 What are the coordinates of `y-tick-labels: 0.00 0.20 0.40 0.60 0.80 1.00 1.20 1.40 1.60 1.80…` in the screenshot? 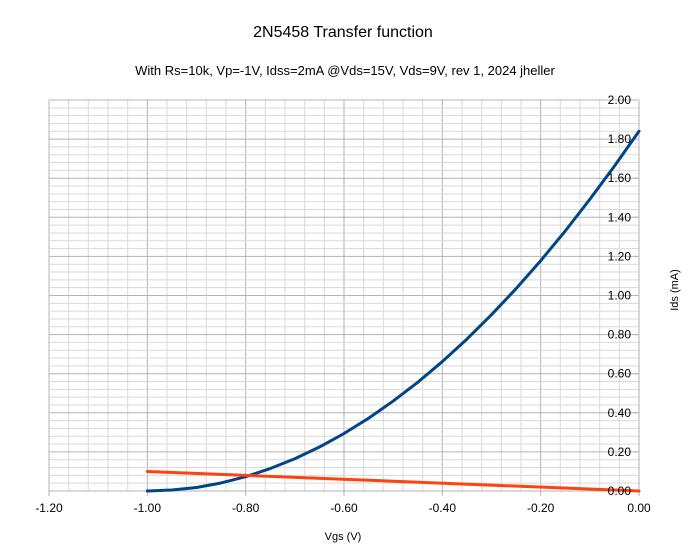 It's located at (620, 295).